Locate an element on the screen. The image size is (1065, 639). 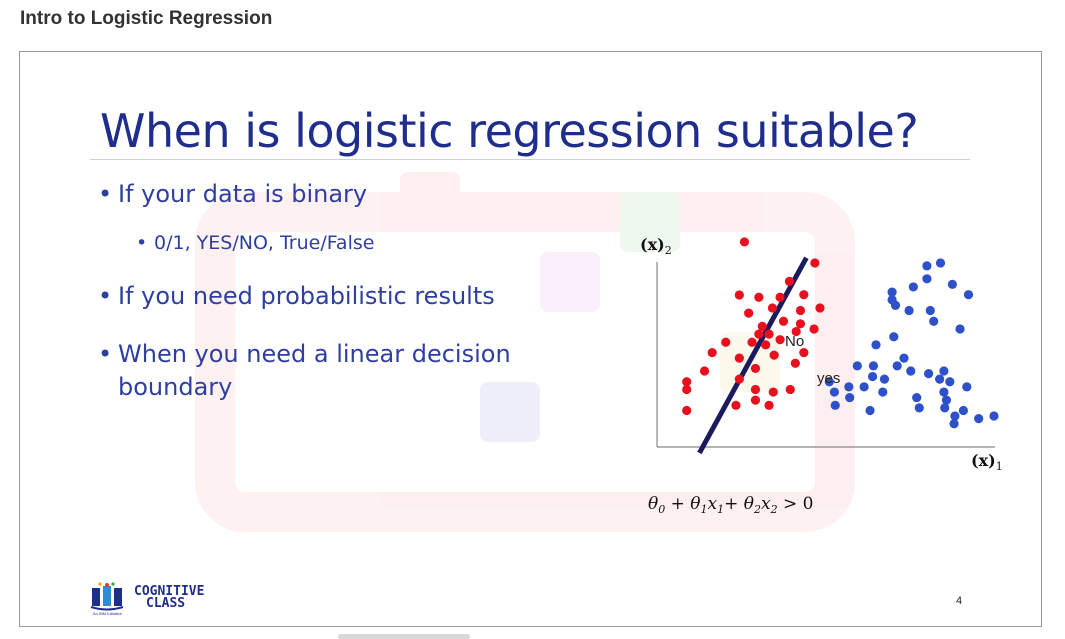
equation-label: θ0 + θ1x1+ θ2x2 > 0 is located at coordinates (731, 505).